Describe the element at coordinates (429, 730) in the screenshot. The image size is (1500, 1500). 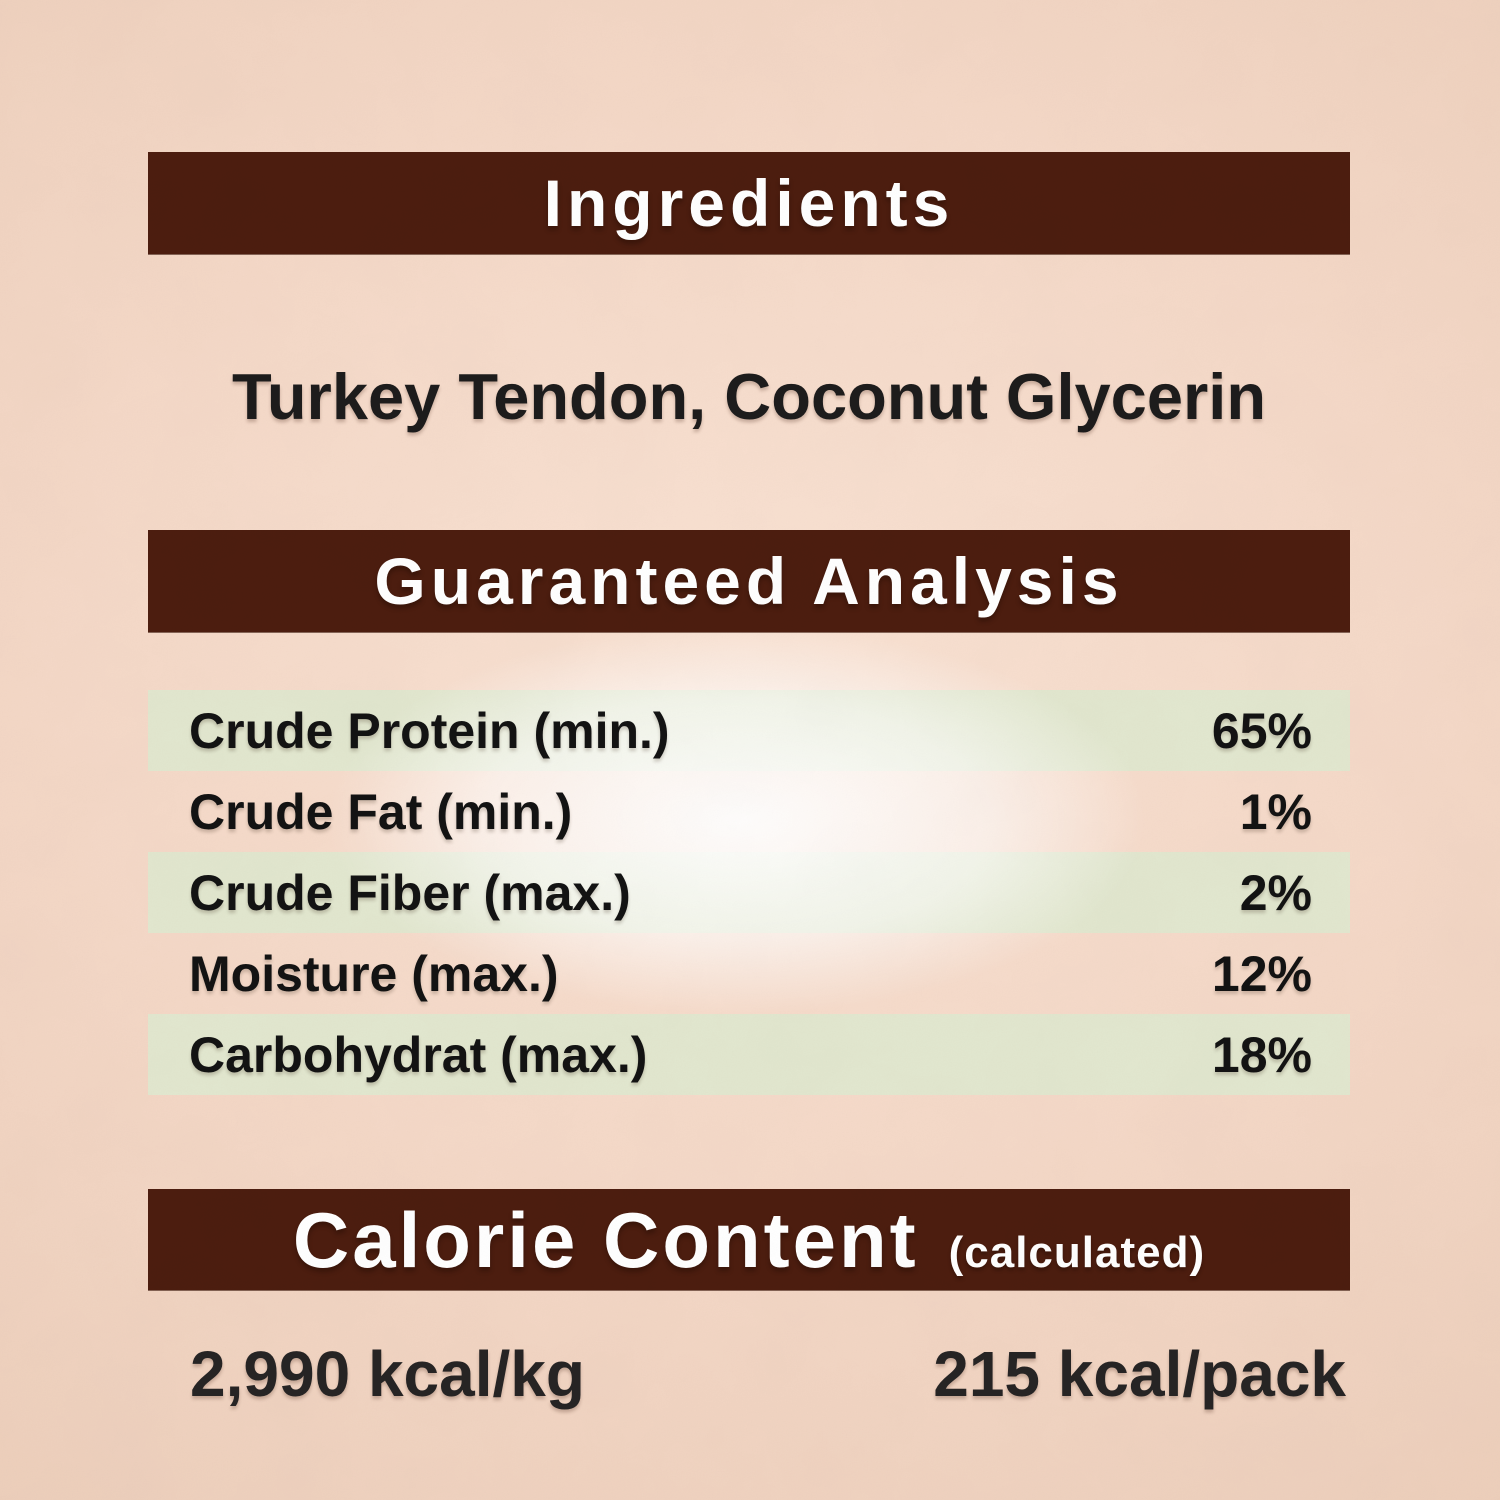
I see `row-label: Crude Protein (min.)` at that location.